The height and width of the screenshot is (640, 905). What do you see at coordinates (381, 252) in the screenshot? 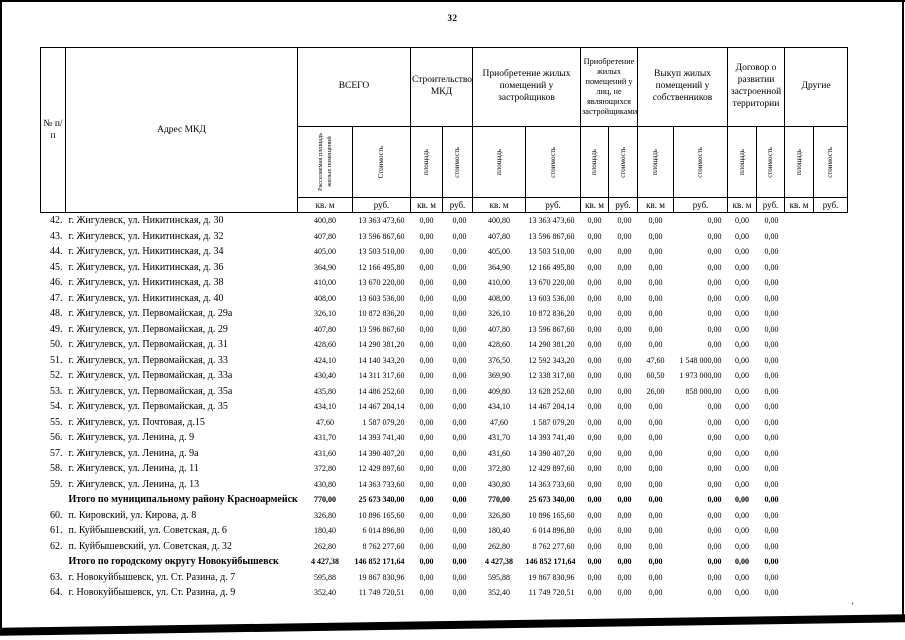
I see `row-value: 13 503 510,00` at bounding box center [381, 252].